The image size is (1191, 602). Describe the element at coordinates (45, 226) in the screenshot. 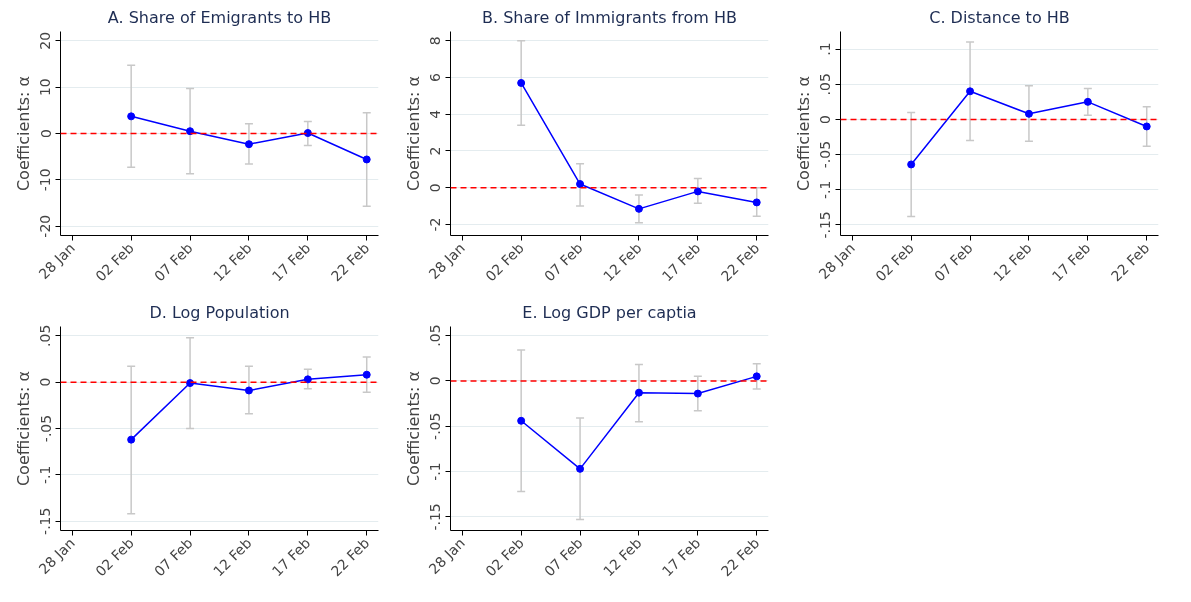

I see `y-tick-label: -20` at that location.